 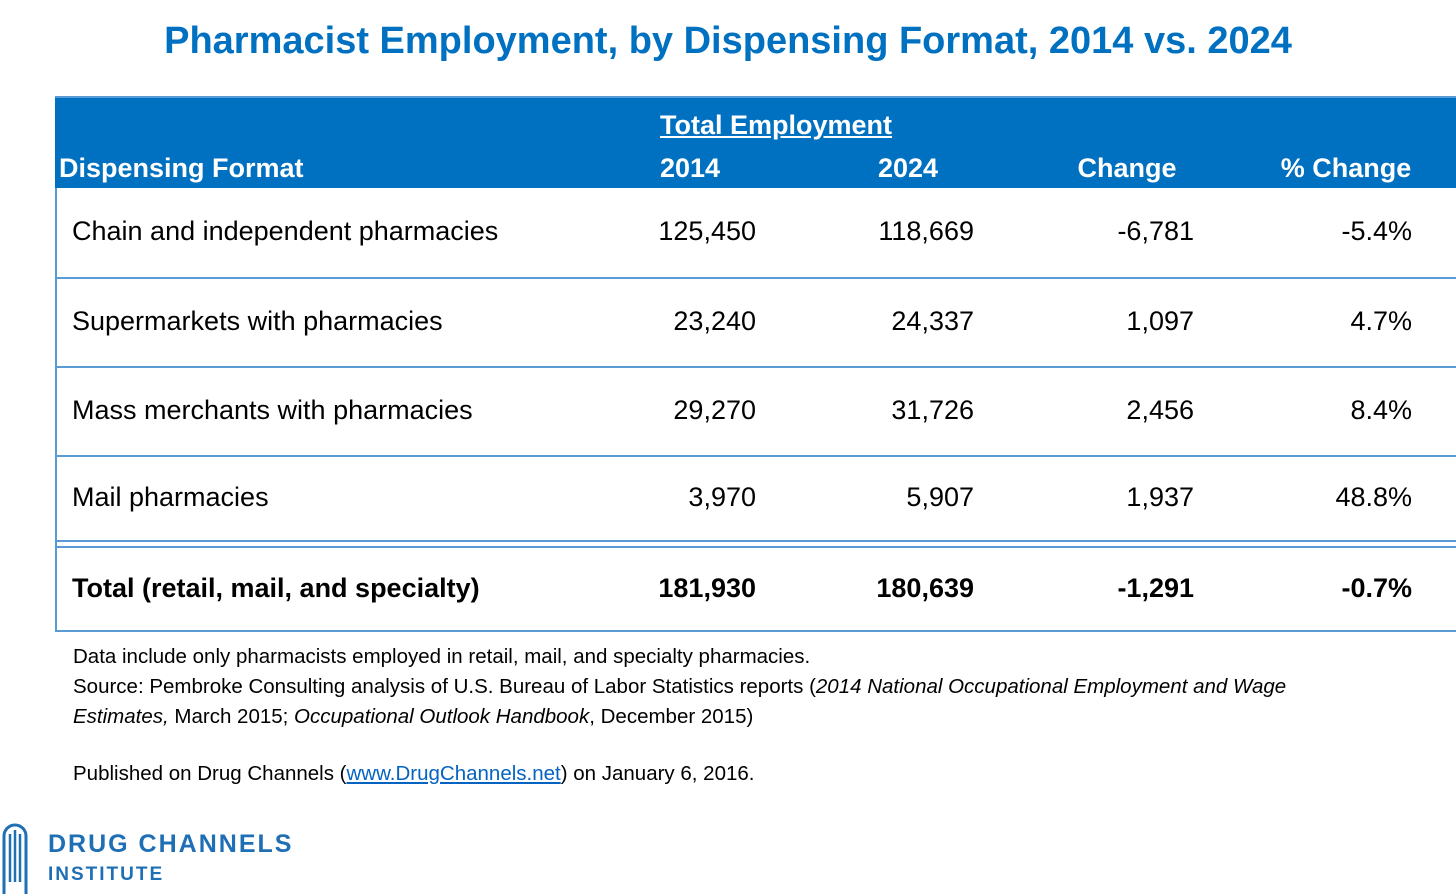 What do you see at coordinates (285, 231) in the screenshot?
I see `row-label: Chain and independent pharmacies` at bounding box center [285, 231].